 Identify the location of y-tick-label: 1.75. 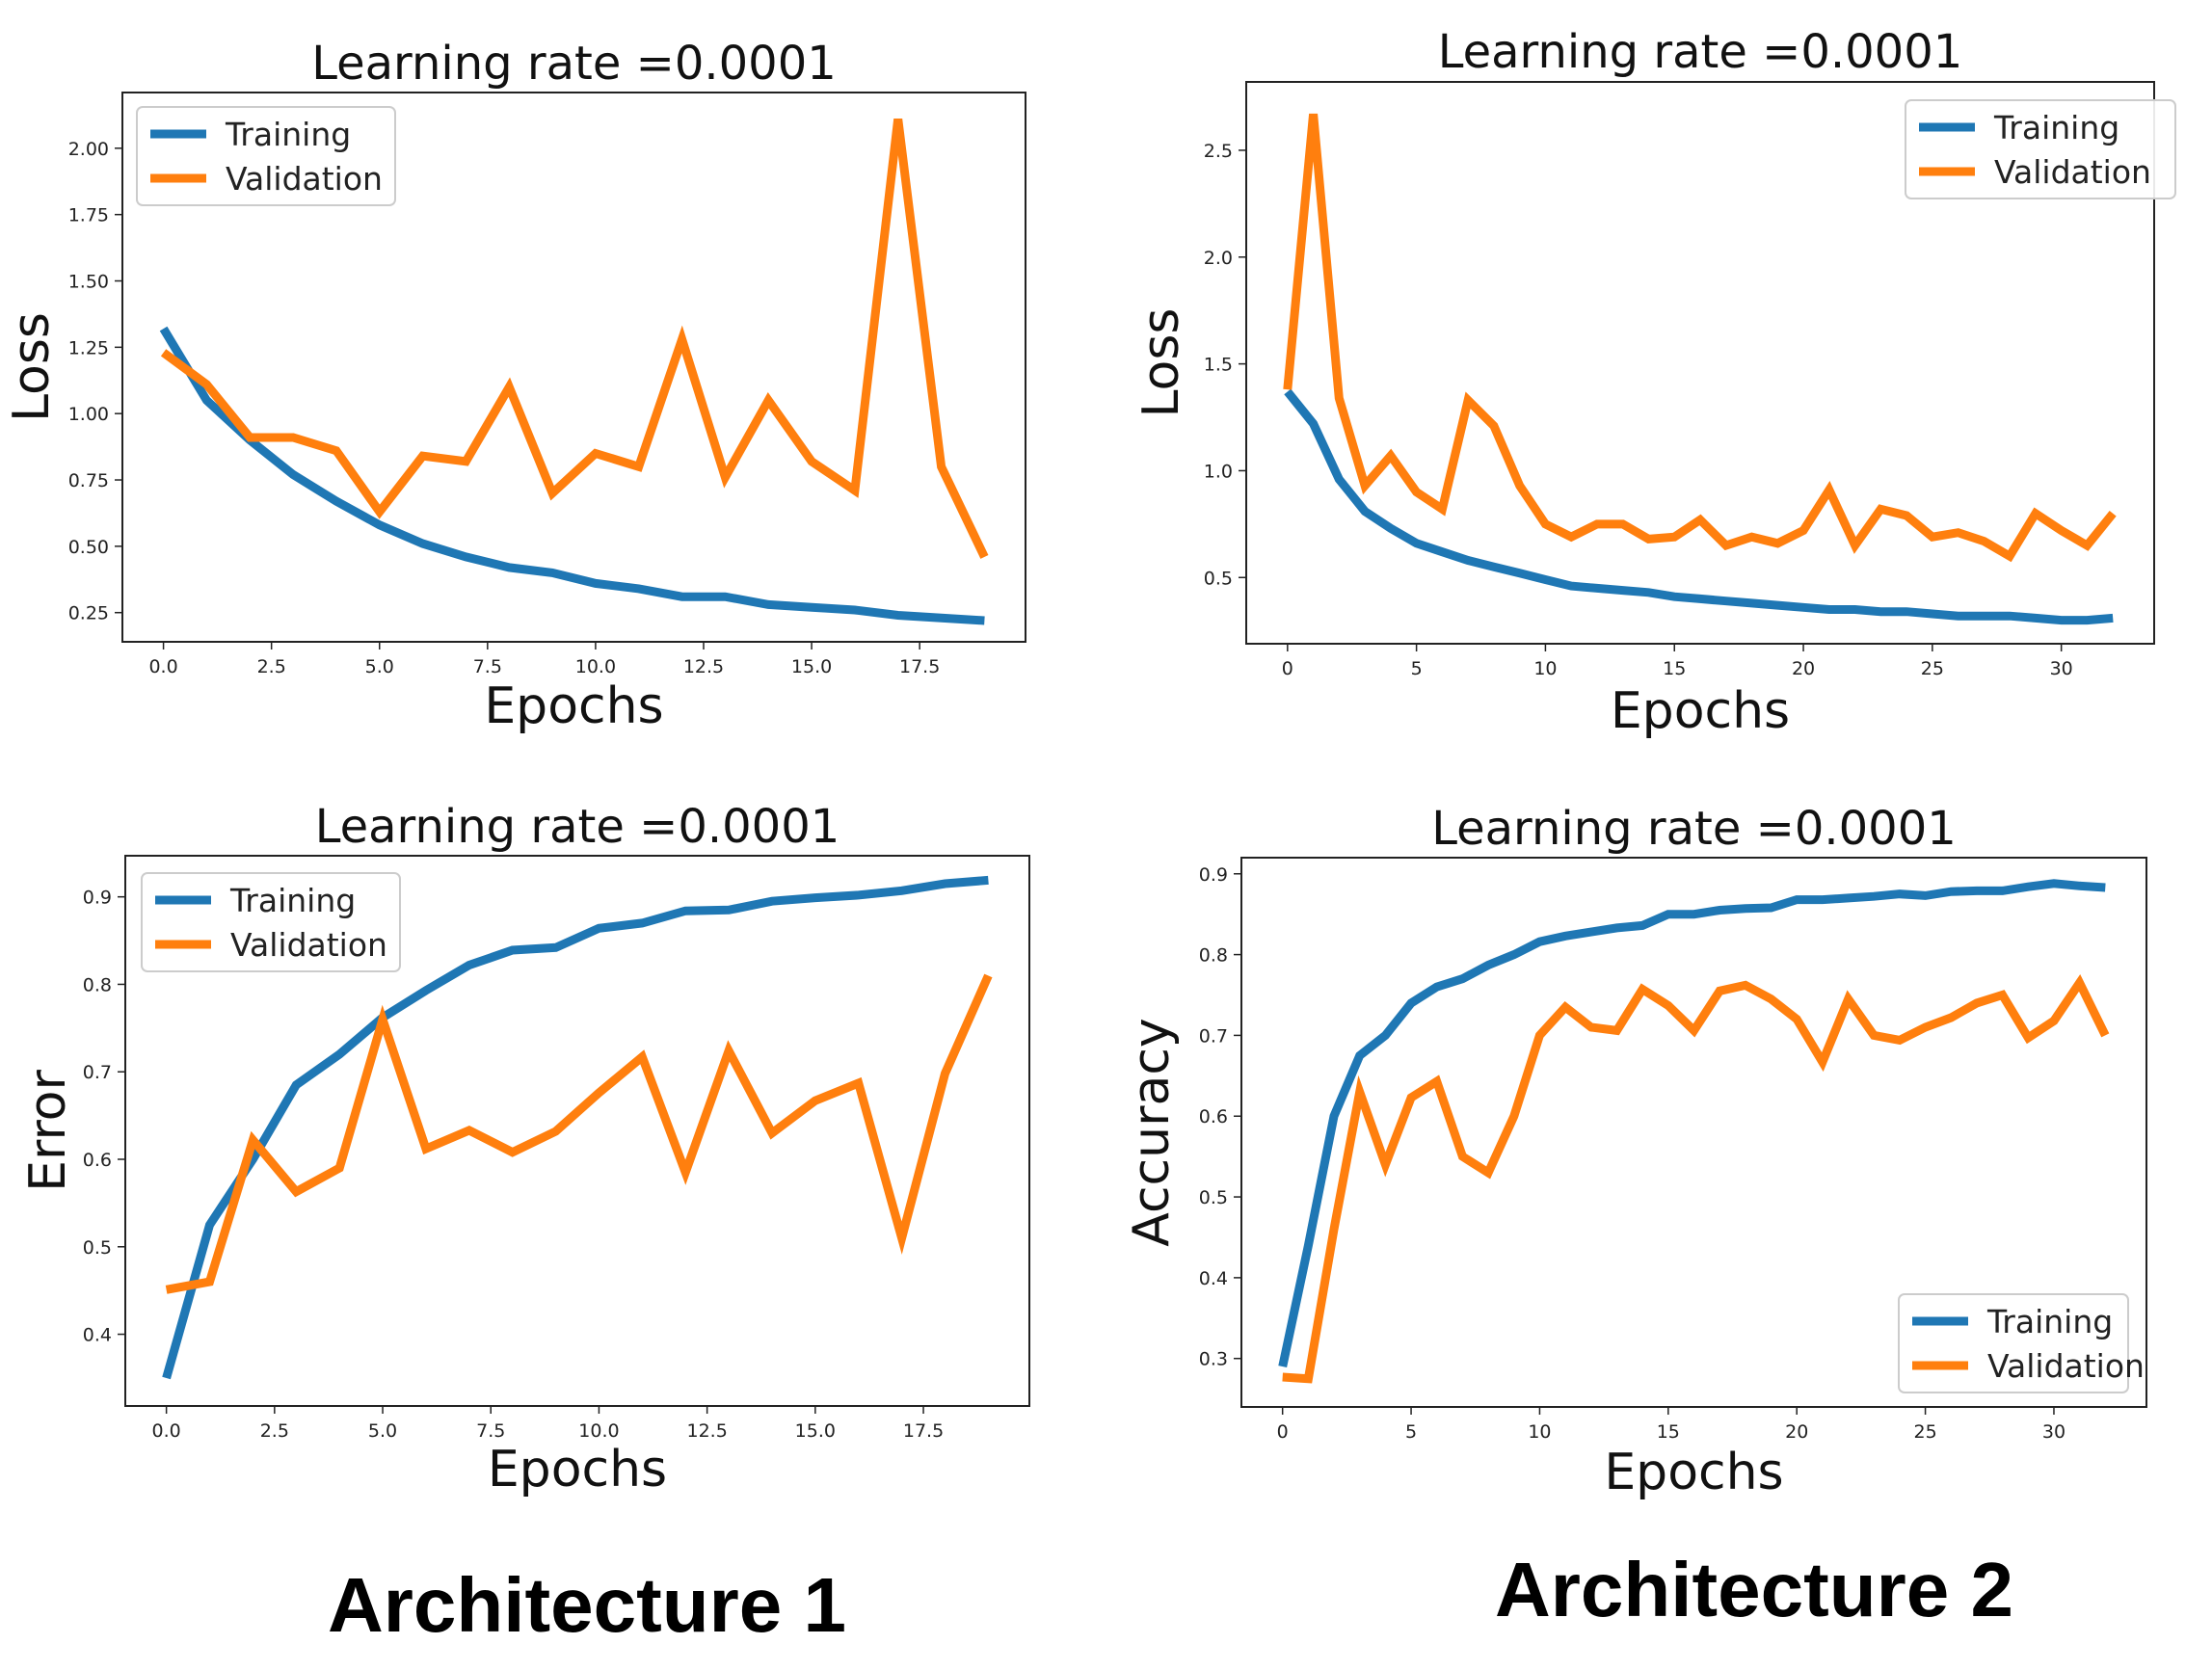
(88, 215).